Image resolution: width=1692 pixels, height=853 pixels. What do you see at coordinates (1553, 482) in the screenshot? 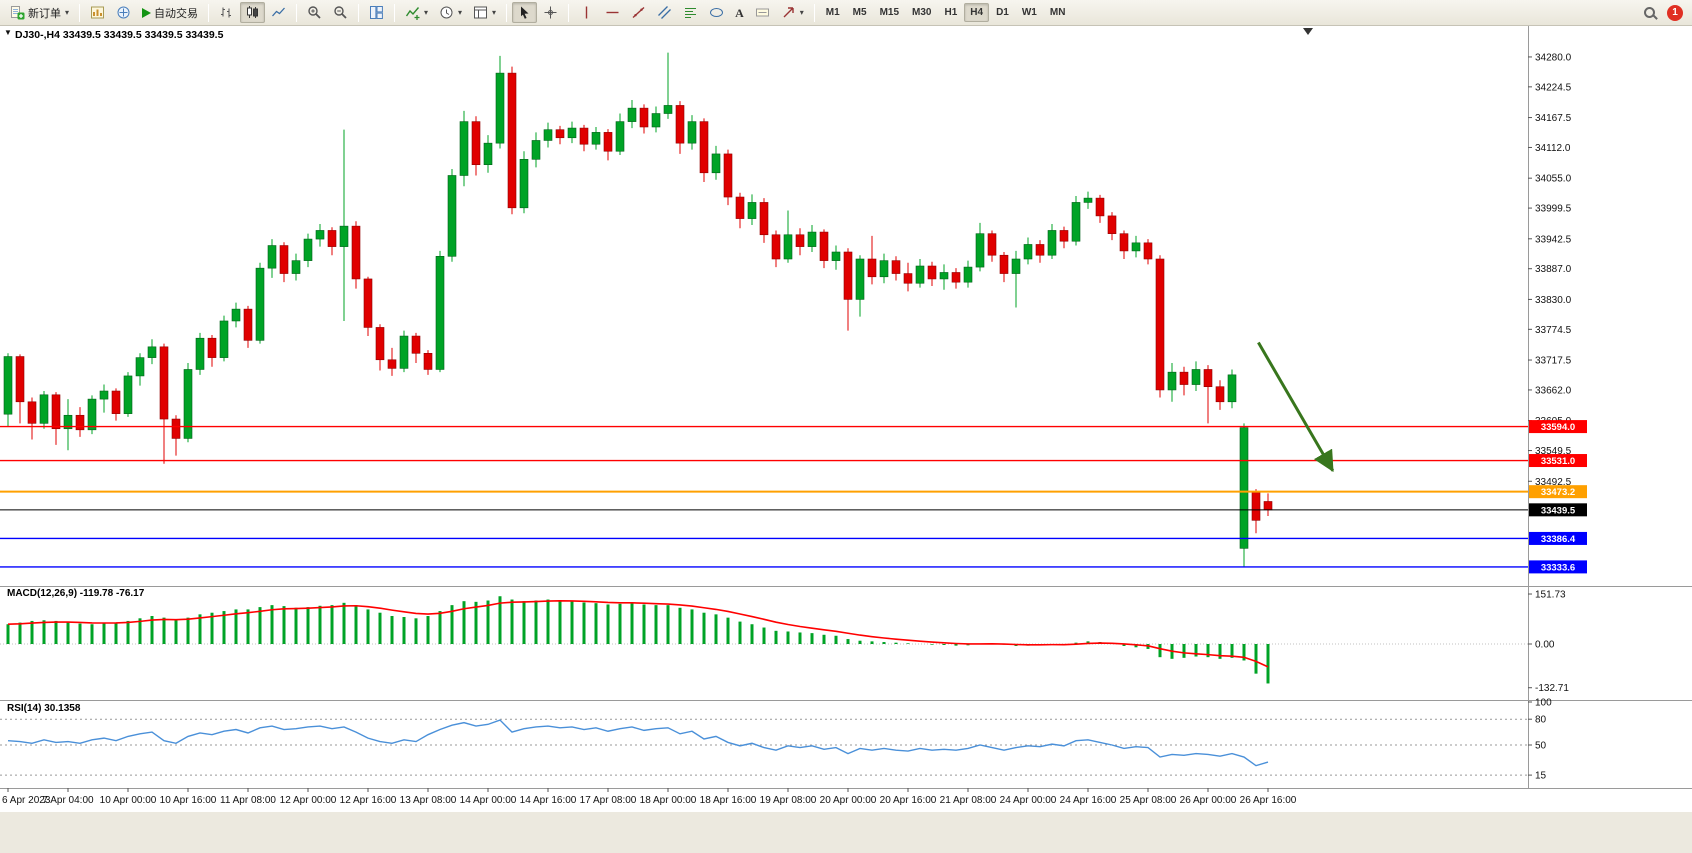
I see `price-axis-label: 33492.5` at bounding box center [1553, 482].